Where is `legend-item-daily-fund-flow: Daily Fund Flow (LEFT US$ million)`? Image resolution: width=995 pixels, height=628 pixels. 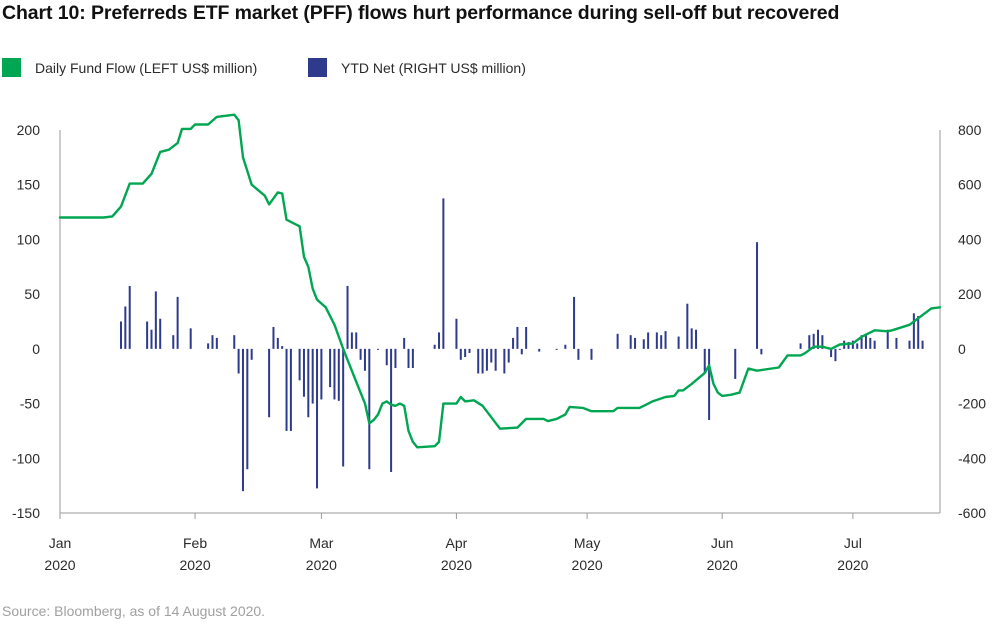 legend-item-daily-fund-flow: Daily Fund Flow (LEFT US$ million) is located at coordinates (129, 67).